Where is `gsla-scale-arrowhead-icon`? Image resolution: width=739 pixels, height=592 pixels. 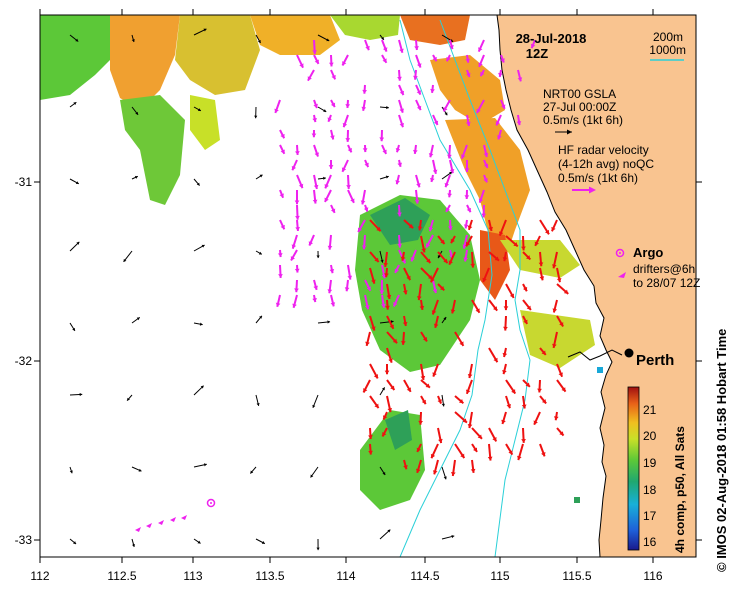
gsla-scale-arrowhead-icon is located at coordinates (569, 132).